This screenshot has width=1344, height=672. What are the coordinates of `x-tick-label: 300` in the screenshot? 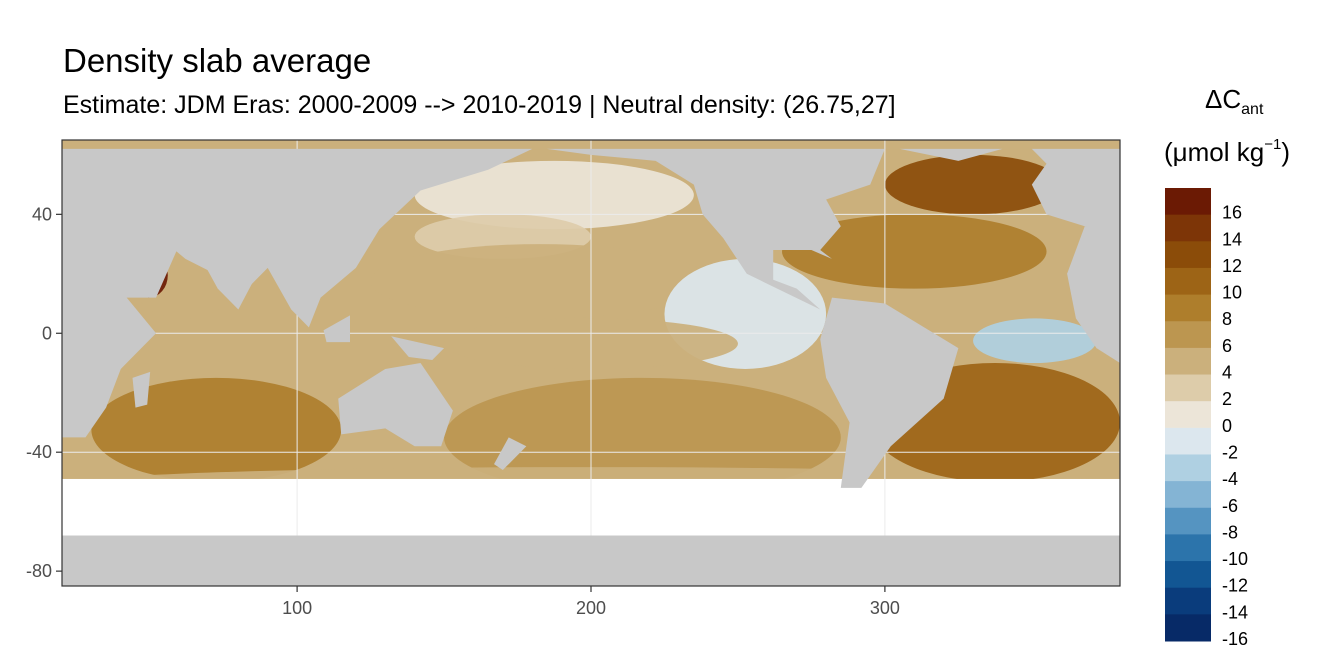 It's located at (885, 608).